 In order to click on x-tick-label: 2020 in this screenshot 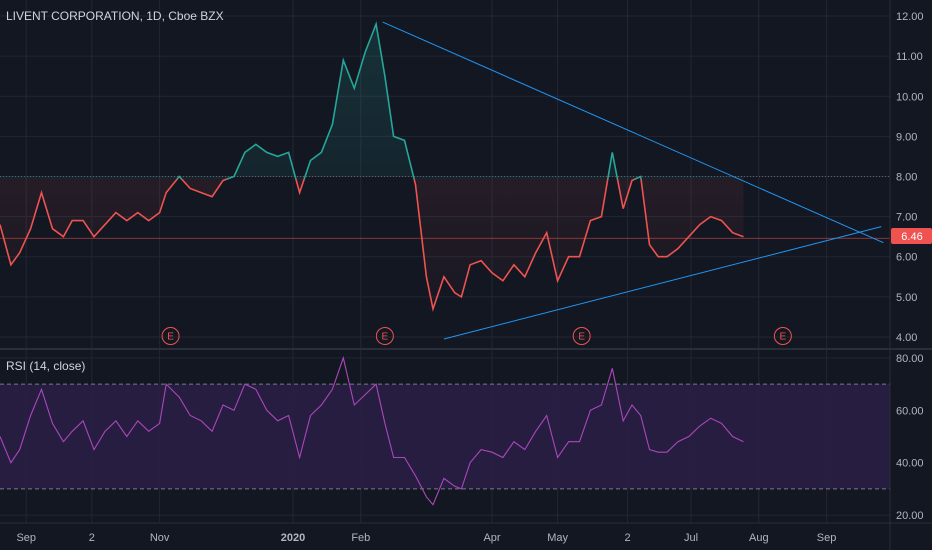, I will do `click(293, 538)`.